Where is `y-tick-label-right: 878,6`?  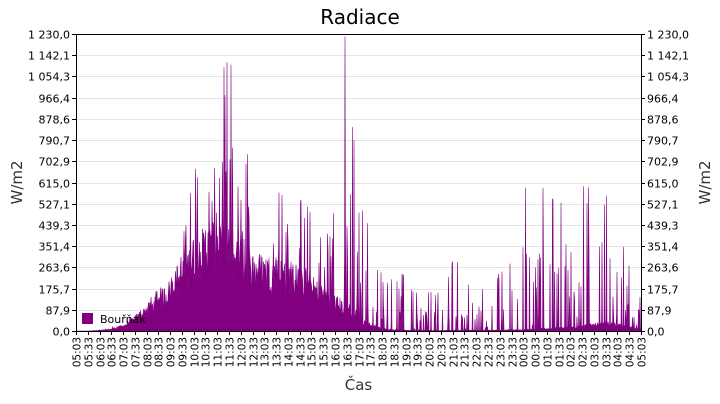
y-tick-label-right: 878,6 is located at coordinates (663, 120).